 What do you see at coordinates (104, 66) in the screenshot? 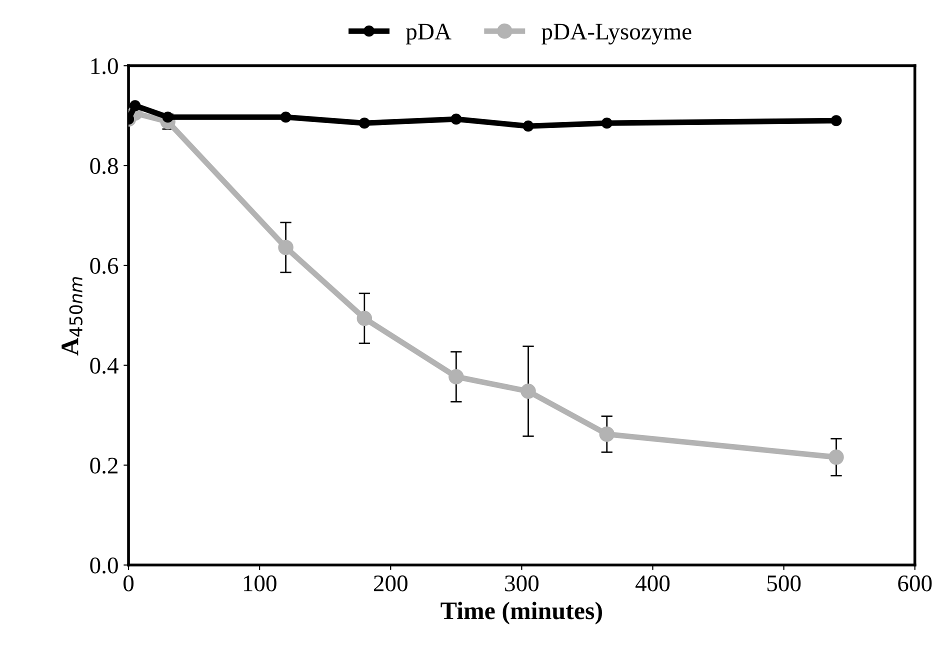
I see `y-tick-label: 1.0` at bounding box center [104, 66].